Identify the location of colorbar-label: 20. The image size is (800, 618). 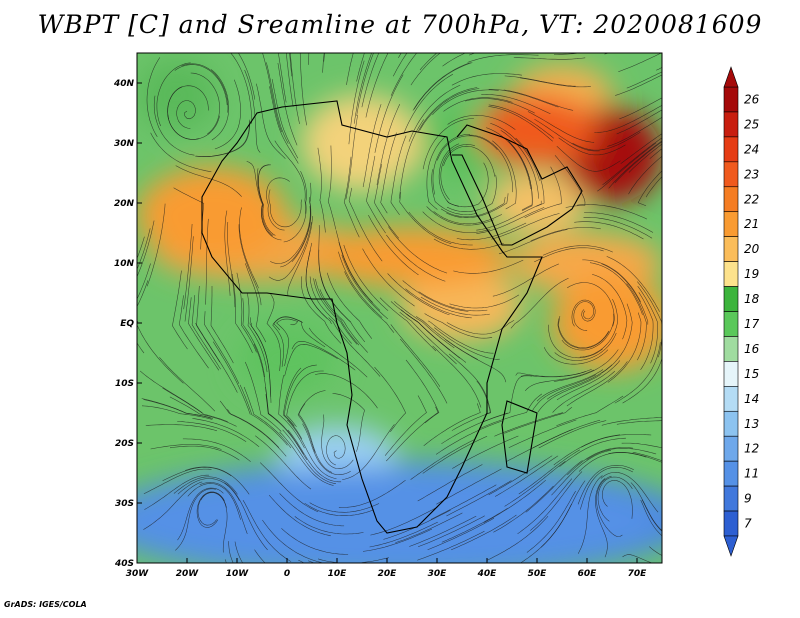
(752, 249).